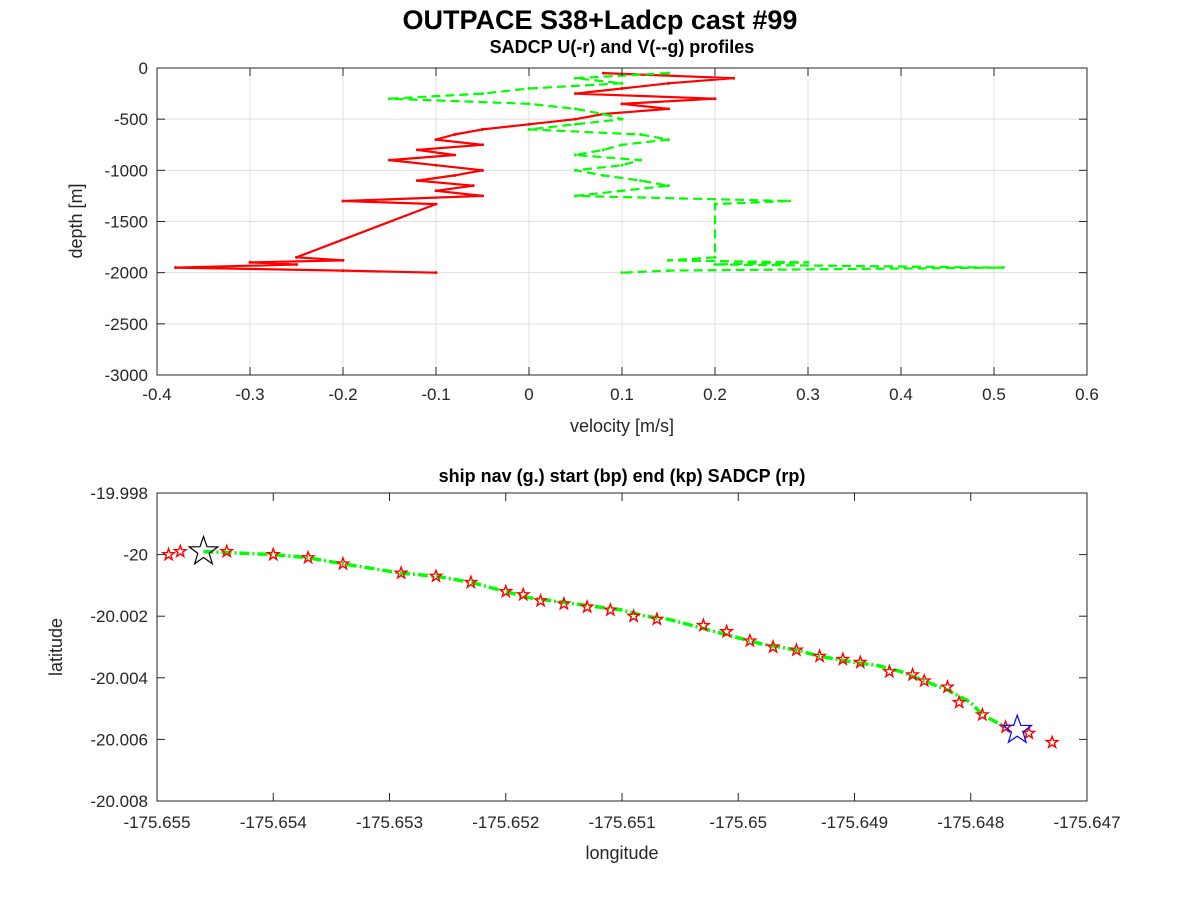  Describe the element at coordinates (901, 394) in the screenshot. I see `velocity-tick-label: 0.4` at that location.